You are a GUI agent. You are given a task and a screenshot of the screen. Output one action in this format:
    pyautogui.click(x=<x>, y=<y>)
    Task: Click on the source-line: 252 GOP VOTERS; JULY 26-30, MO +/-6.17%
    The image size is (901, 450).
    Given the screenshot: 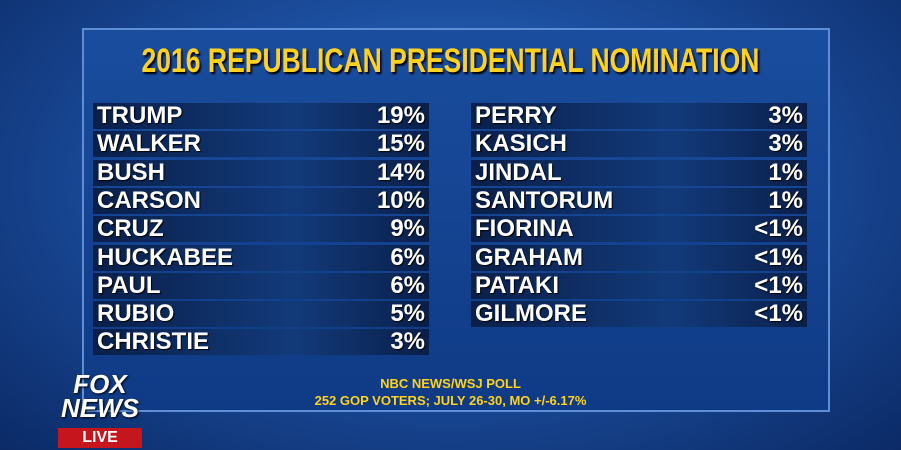 What is the action you would take?
    pyautogui.click(x=450, y=400)
    